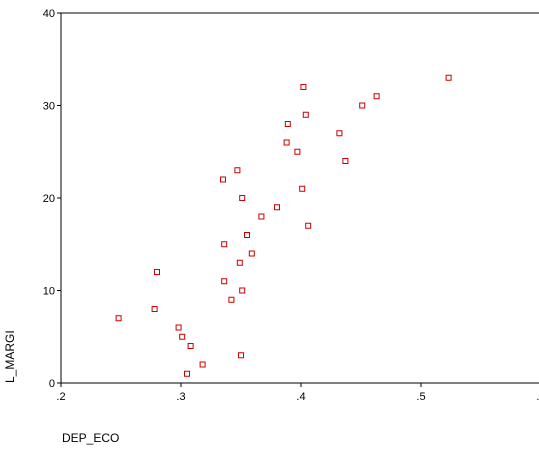 The width and height of the screenshot is (539, 450). I want to click on y-tick-label: 40, so click(49, 14).